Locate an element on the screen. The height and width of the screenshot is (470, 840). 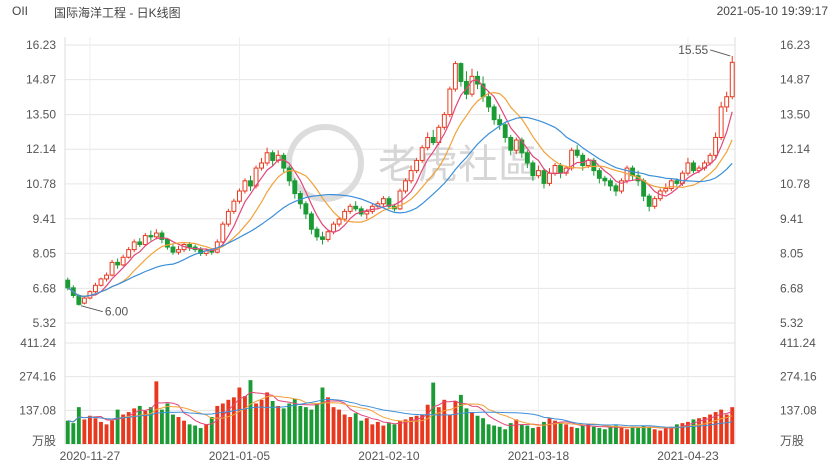
volume-tick-left: 137.08 is located at coordinates (37, 410).